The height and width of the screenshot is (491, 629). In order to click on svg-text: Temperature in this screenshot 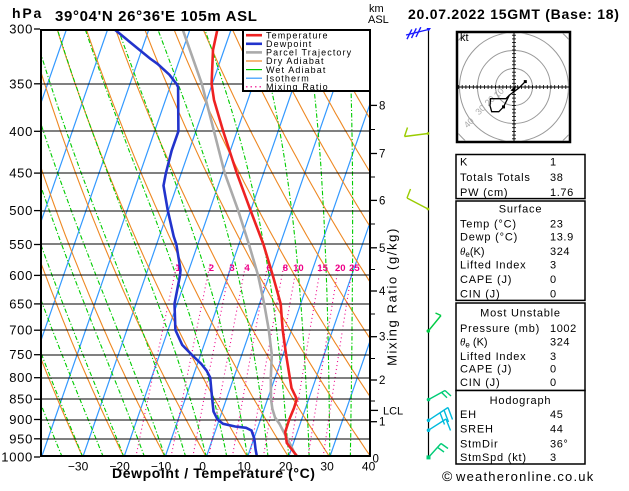, I will do `click(297, 35)`.